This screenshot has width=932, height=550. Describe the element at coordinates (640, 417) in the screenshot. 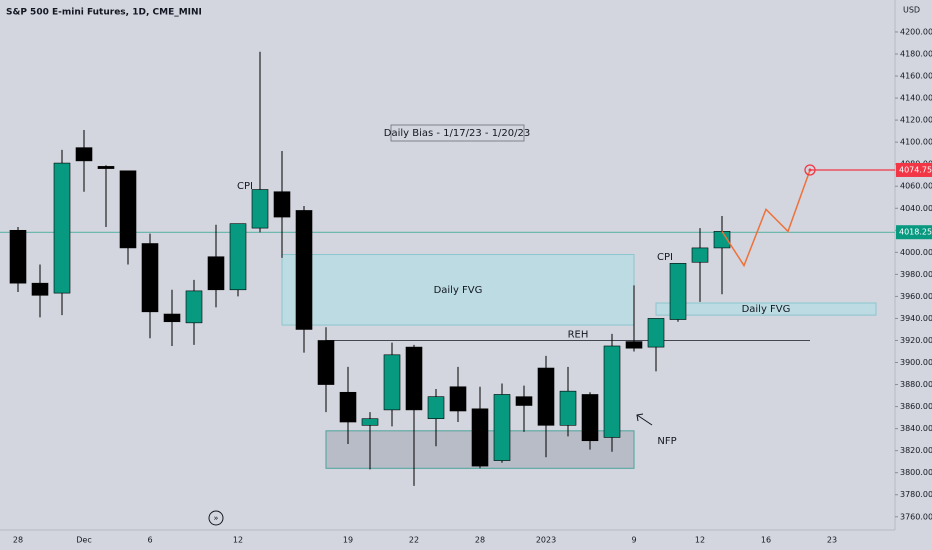

I see `nfp-arrowhead` at that location.